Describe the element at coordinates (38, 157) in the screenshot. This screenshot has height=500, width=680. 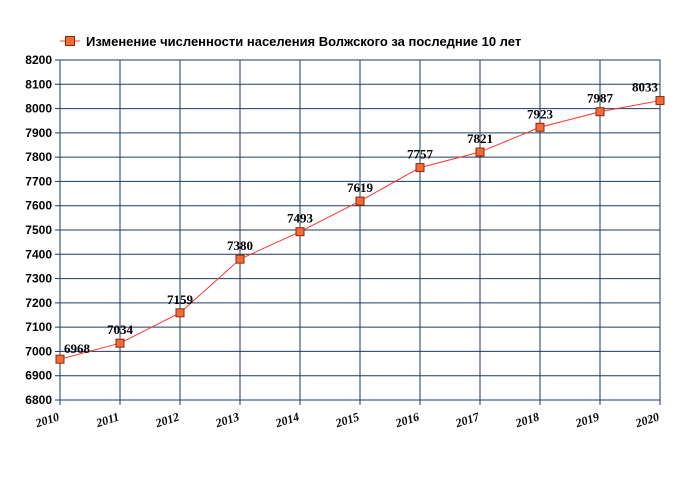
I see `y-tick-label: 7800` at that location.